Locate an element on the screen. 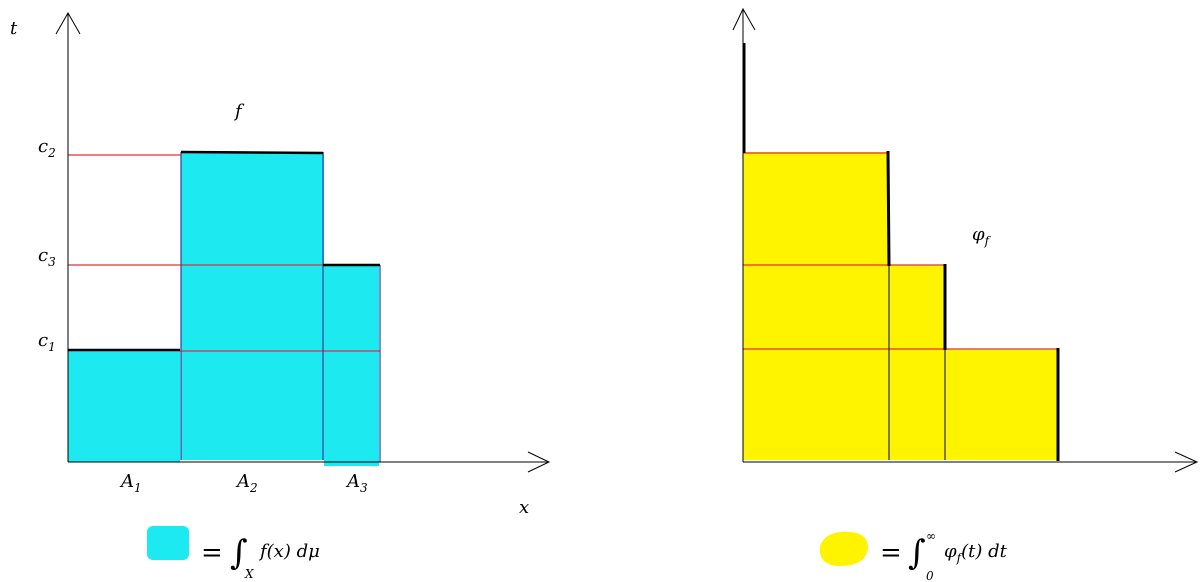 Image resolution: width=1201 pixels, height=582 pixels. legend-swatch-cyan is located at coordinates (168, 543).